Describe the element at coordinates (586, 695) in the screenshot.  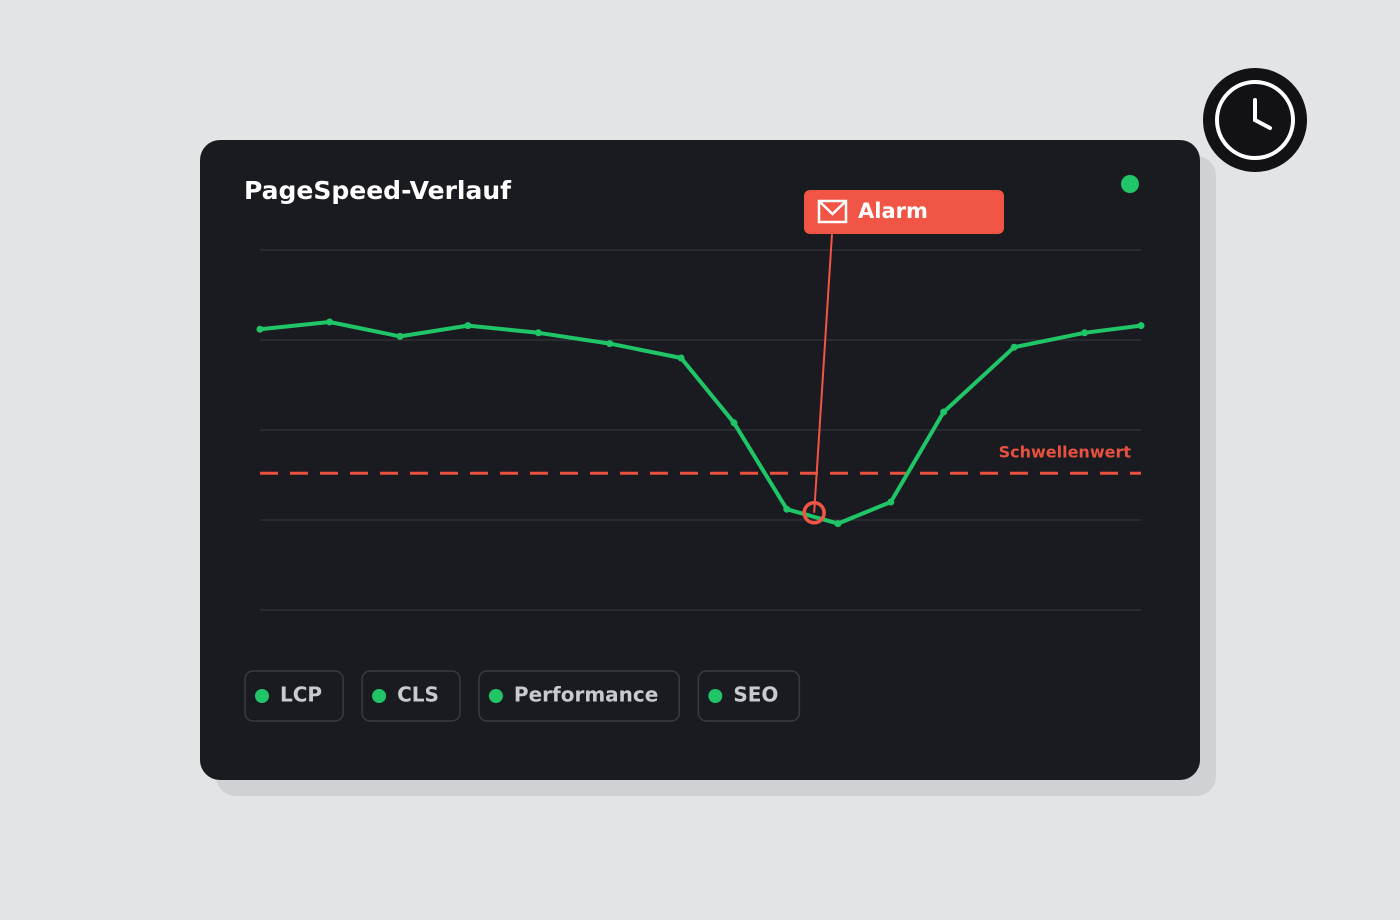
I see `legend-label: Performance` at that location.